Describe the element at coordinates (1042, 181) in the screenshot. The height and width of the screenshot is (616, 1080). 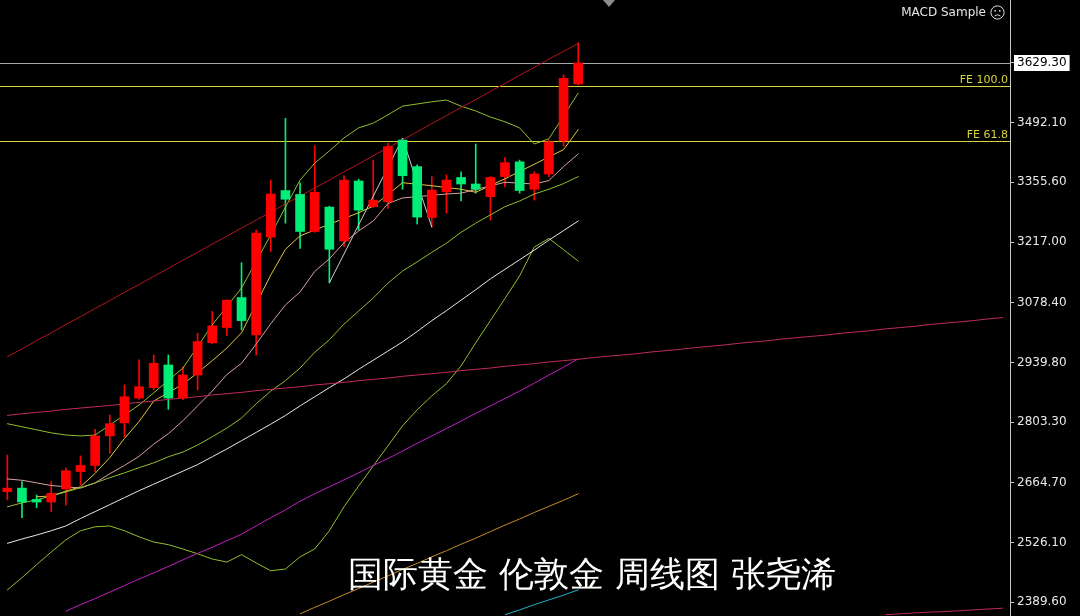
I see `y-tick-label: 3355.60` at that location.